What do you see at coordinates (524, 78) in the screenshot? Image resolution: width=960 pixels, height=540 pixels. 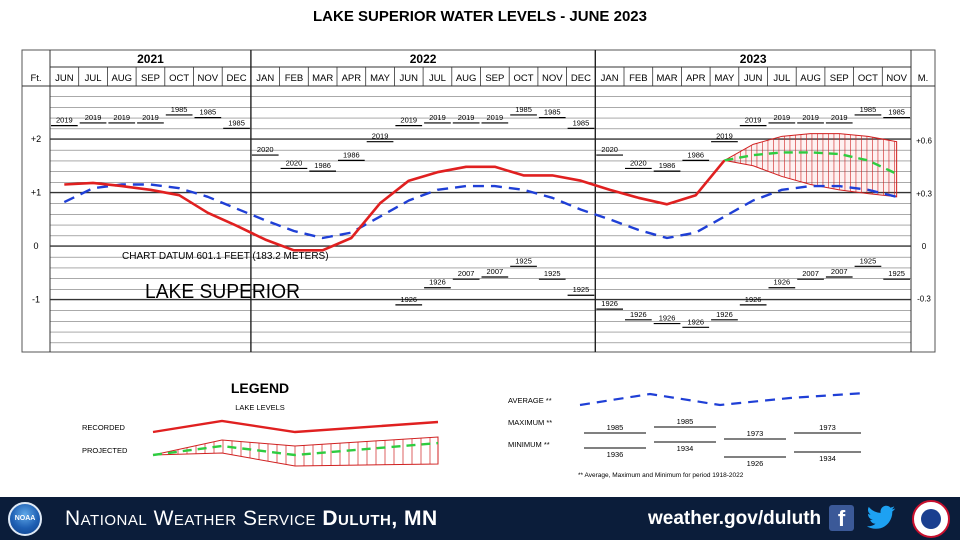 I see `month-label: OCT` at bounding box center [524, 78].